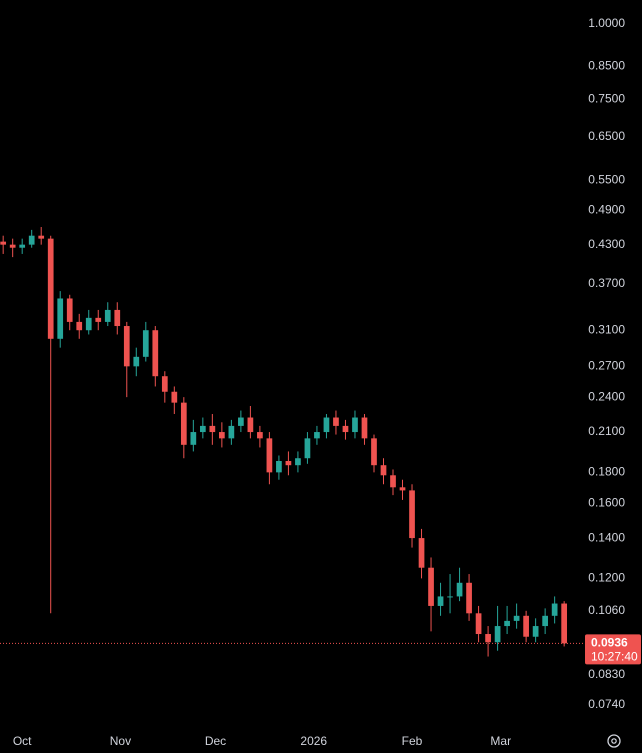 This screenshot has height=753, width=642. Describe the element at coordinates (606, 704) in the screenshot. I see `y-tick-label: 0.0740` at that location.